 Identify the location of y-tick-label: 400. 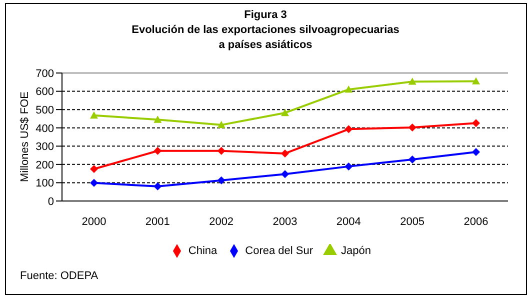
(45, 128).